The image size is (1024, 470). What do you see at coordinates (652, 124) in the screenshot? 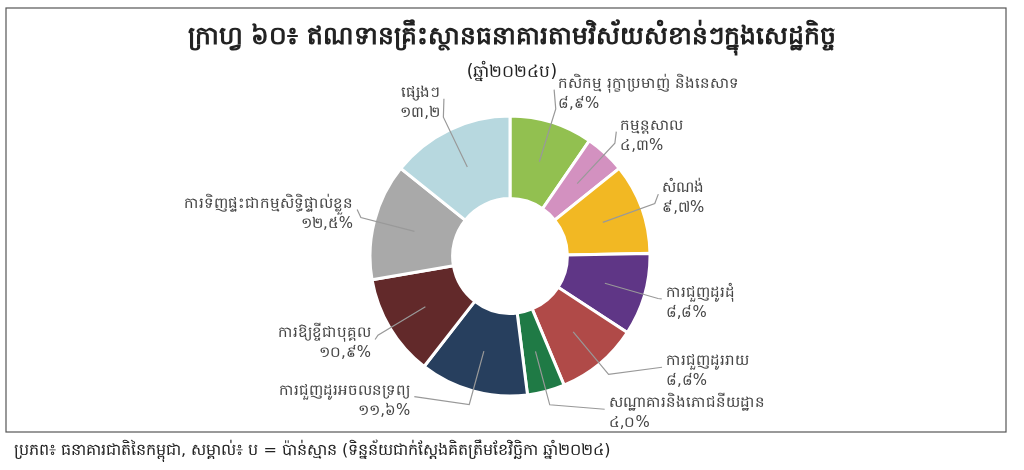
I see `slice-label: កម្មន្តសាល` at bounding box center [652, 124].